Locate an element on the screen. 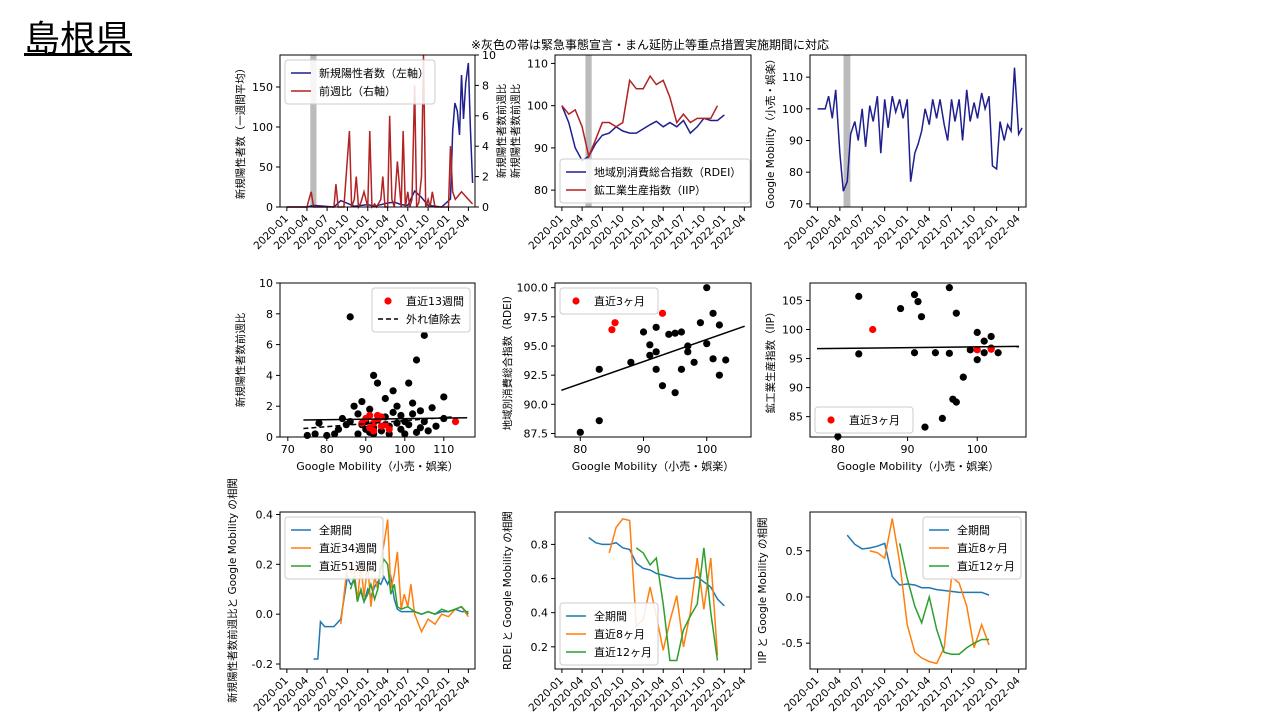 This screenshot has height=720, width=1280. legend-label: 直近34週間 is located at coordinates (348, 548).